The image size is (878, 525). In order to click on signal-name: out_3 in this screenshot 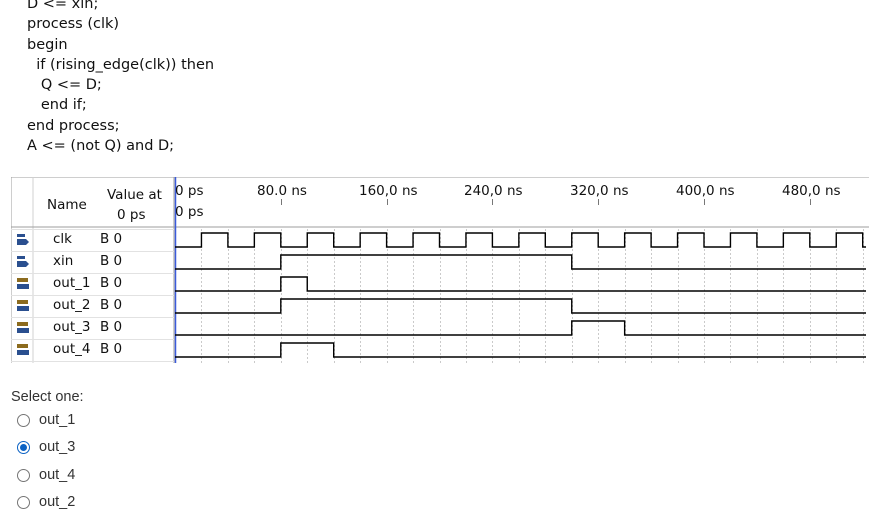, I will do `click(72, 327)`.